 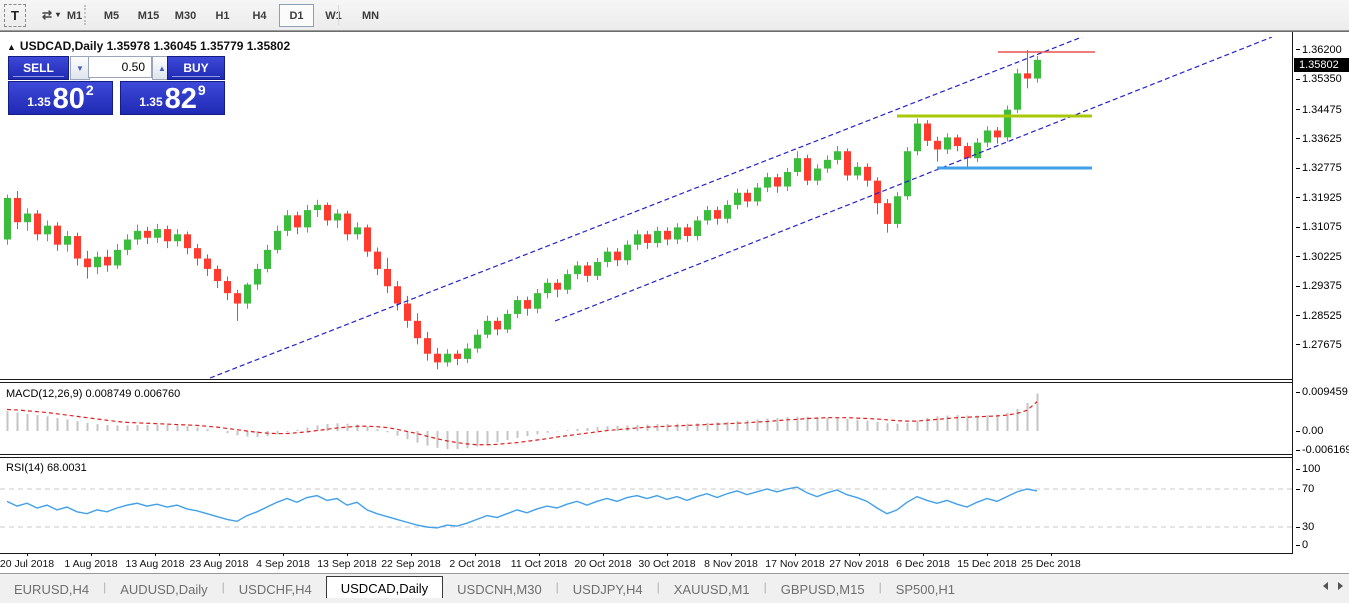 What do you see at coordinates (1319, 345) in the screenshot?
I see `price-tick-label: 1.27675` at bounding box center [1319, 345].